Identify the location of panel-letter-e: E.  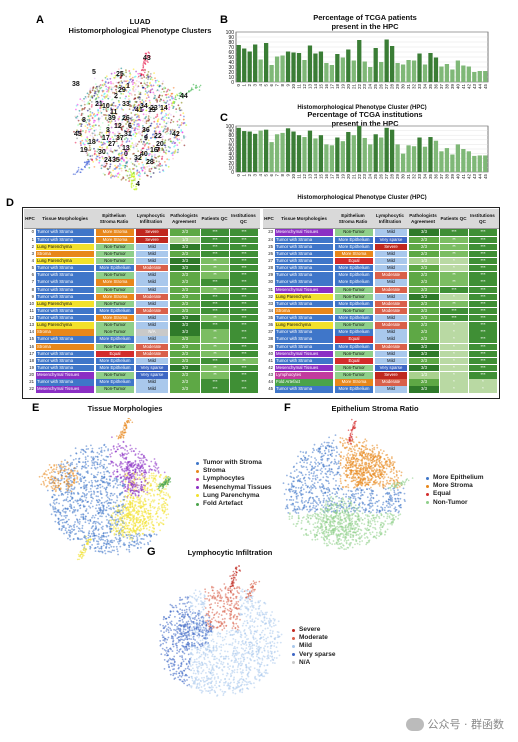
(36, 408).